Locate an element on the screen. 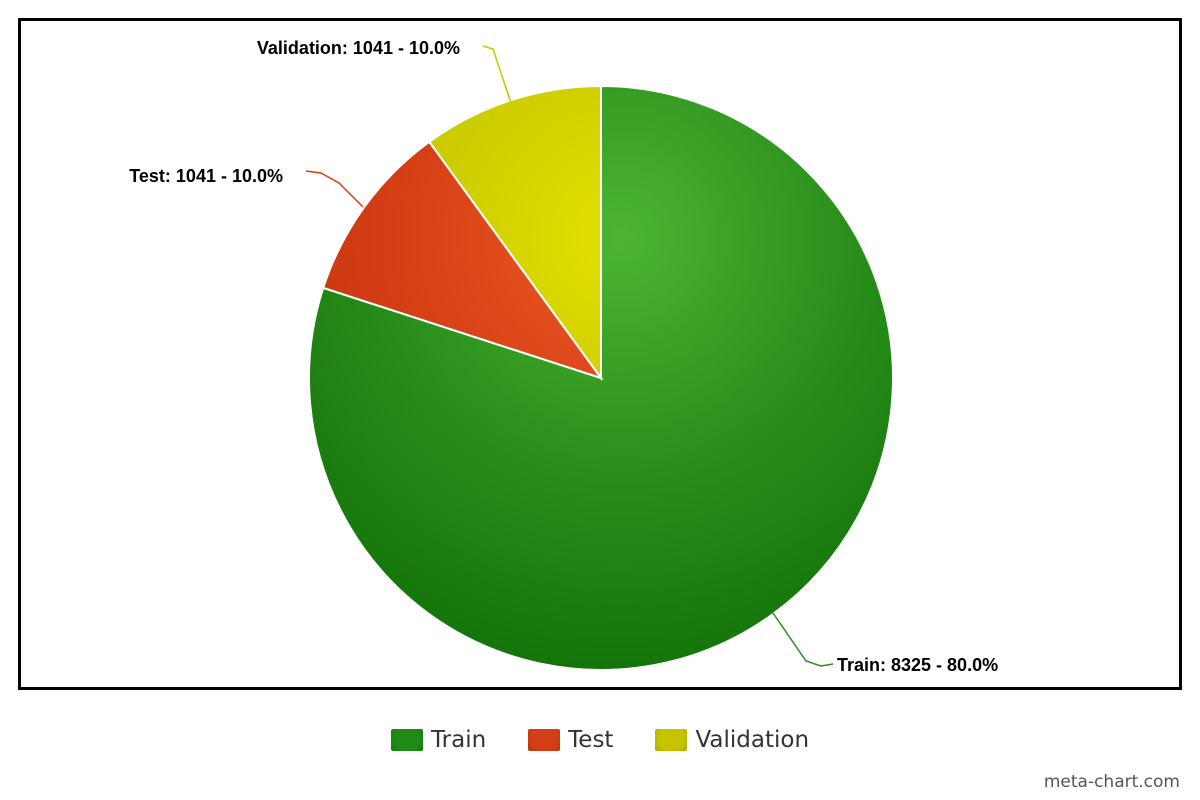 This screenshot has height=800, width=1200. legend: Train Test Validation is located at coordinates (600, 740).